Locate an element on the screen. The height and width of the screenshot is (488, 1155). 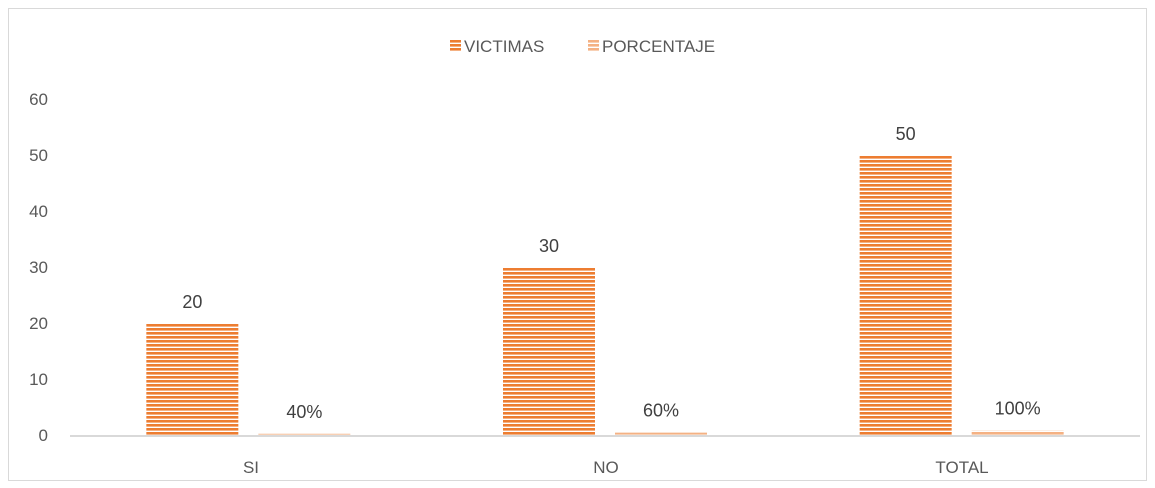
legend-item-porcentaje: PORCENTAJE is located at coordinates (651, 46).